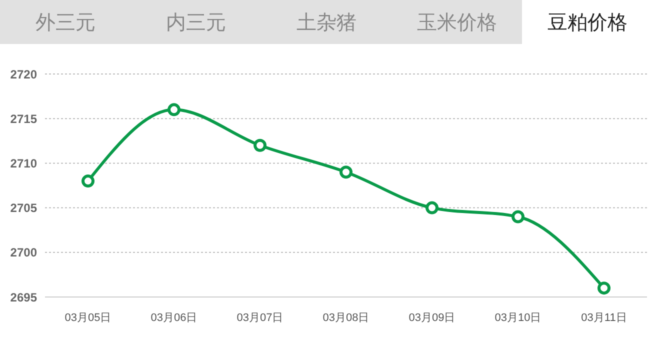 The height and width of the screenshot is (341, 653). I want to click on text: 外三元, so click(65, 22).